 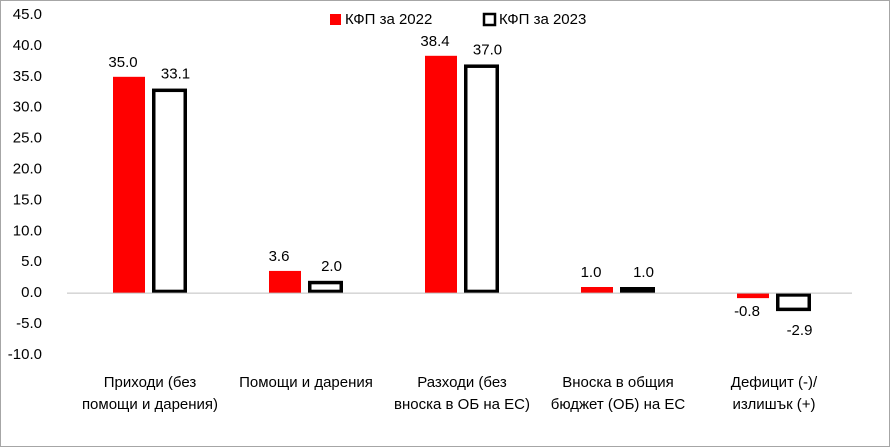 I want to click on x-tick-label: Разходи (без вноска в ОБ на ЕС), so click(x=462, y=393).